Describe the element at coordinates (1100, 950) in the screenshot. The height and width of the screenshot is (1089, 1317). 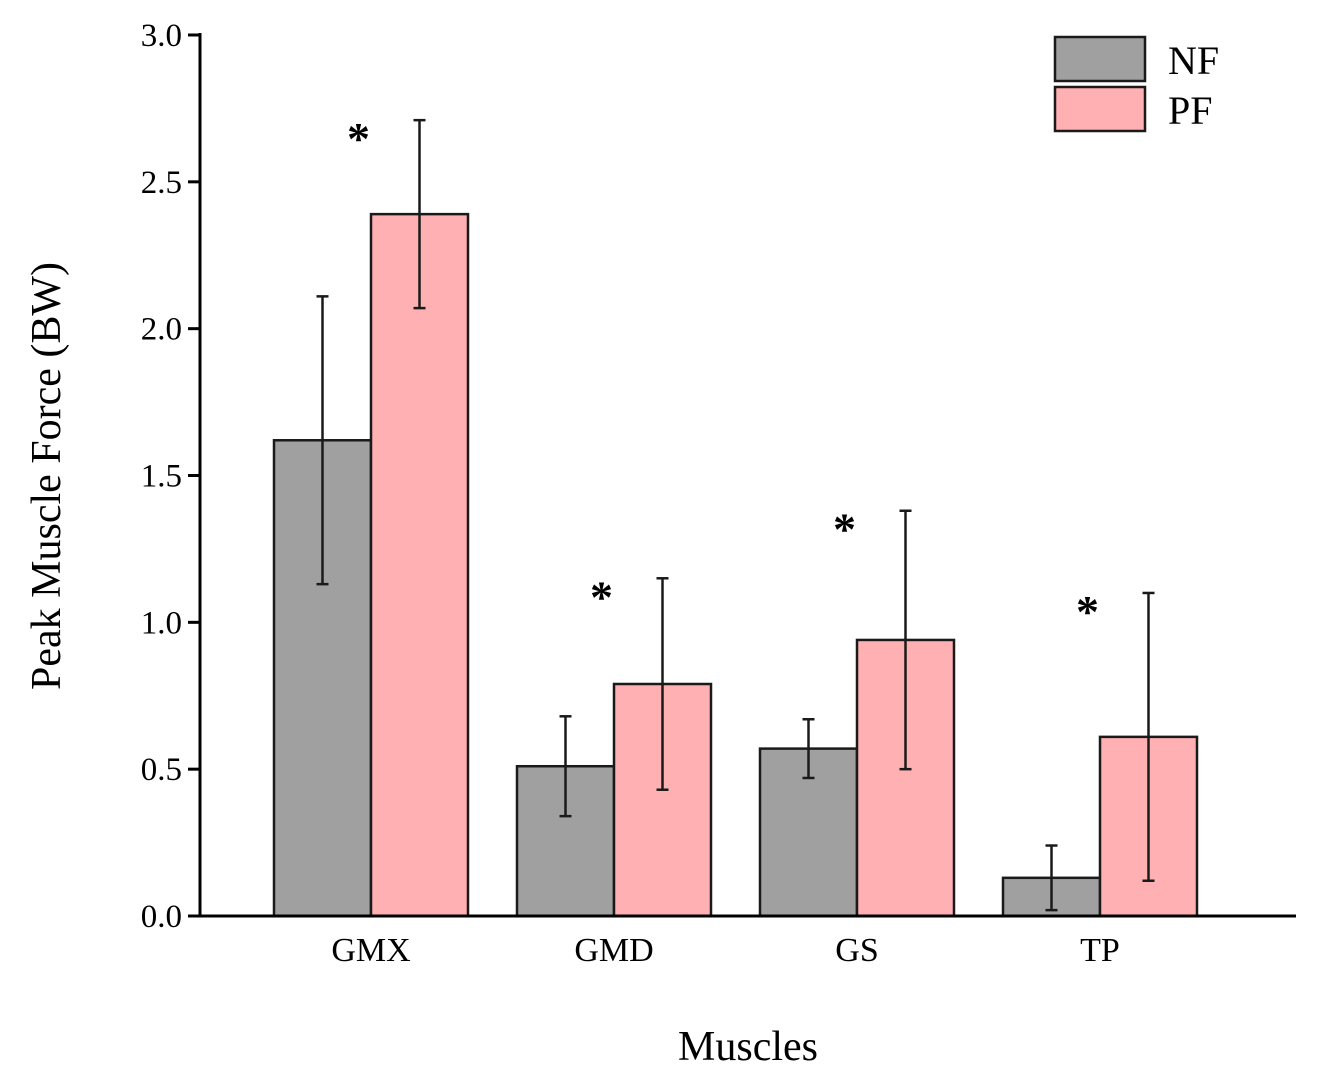
I see `x-tick-label-tp: TP` at that location.